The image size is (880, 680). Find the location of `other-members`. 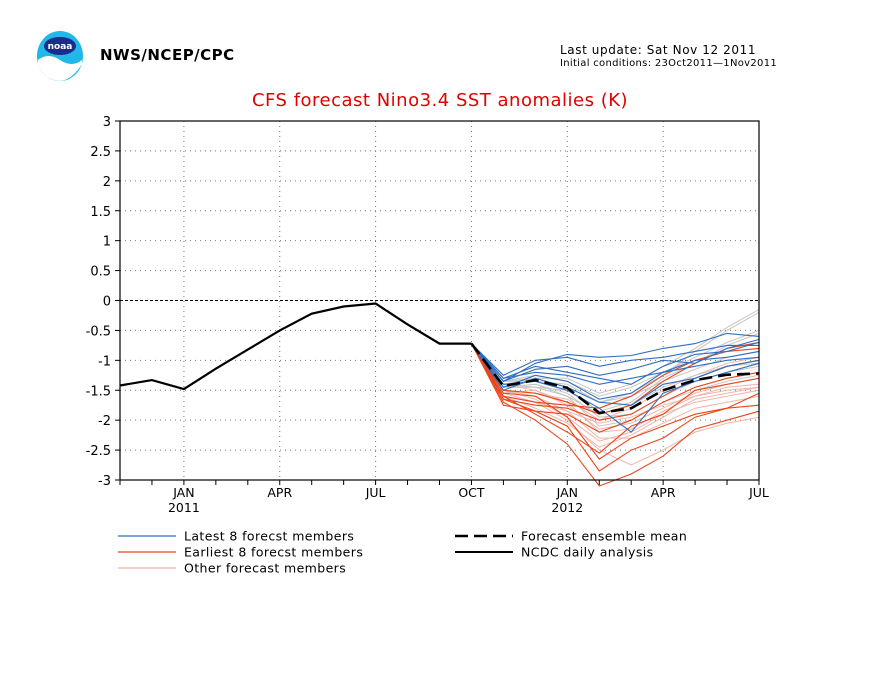

other-members is located at coordinates (615, 387).